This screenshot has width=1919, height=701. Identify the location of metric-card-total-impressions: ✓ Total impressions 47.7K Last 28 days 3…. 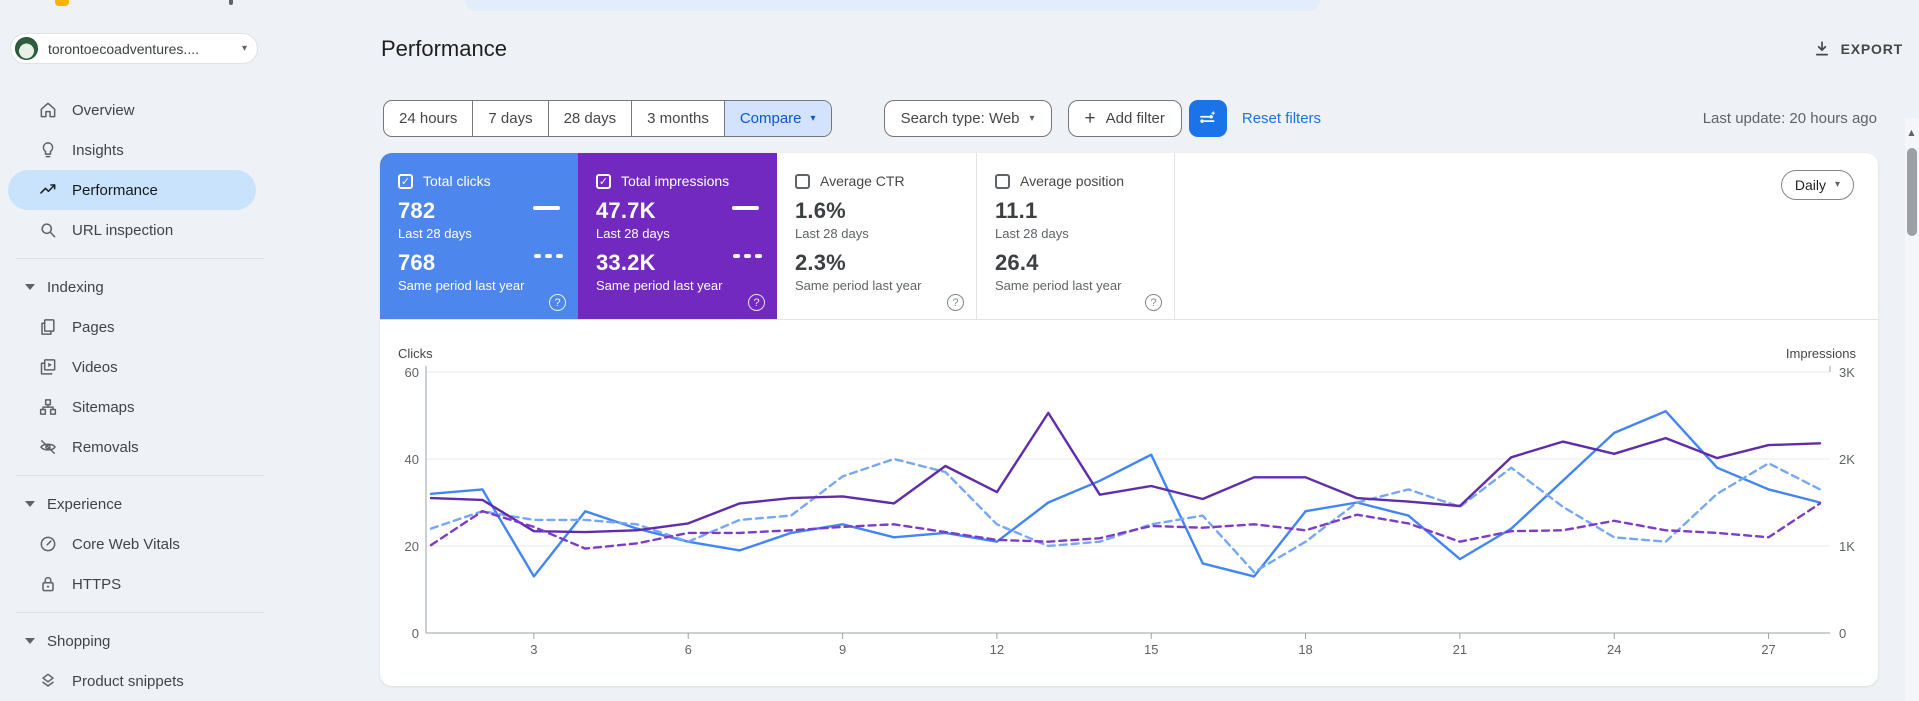
(677, 236).